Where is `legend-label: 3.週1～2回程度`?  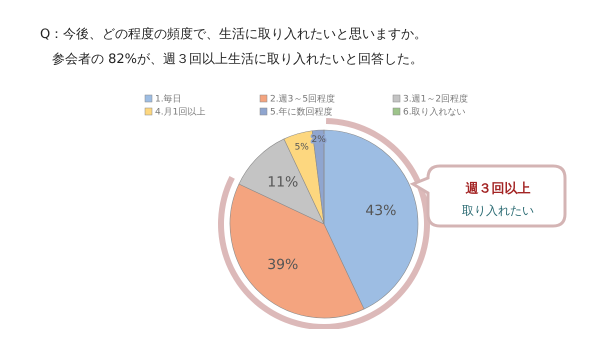 legend-label: 3.週1～2回程度 is located at coordinates (435, 98).